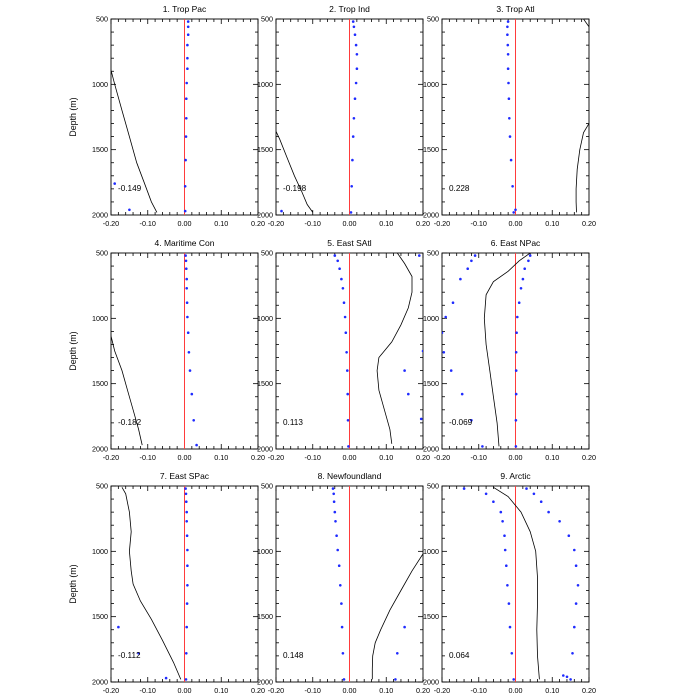  Describe the element at coordinates (461, 422) in the screenshot. I see `panel-value-label: -0.069` at that location.